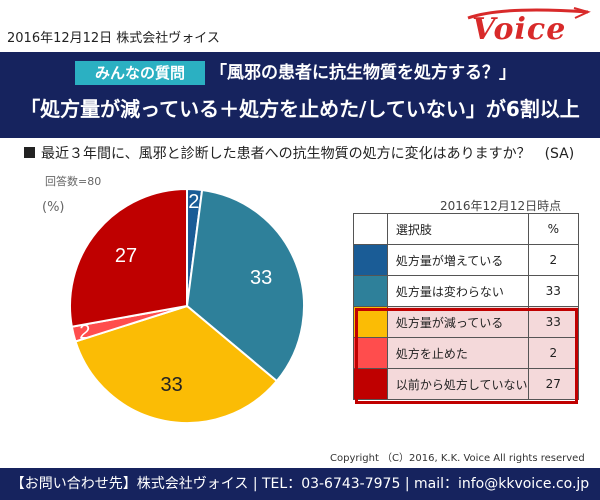  What do you see at coordinates (553, 322) in the screenshot?
I see `legend-value-2: 33` at bounding box center [553, 322].